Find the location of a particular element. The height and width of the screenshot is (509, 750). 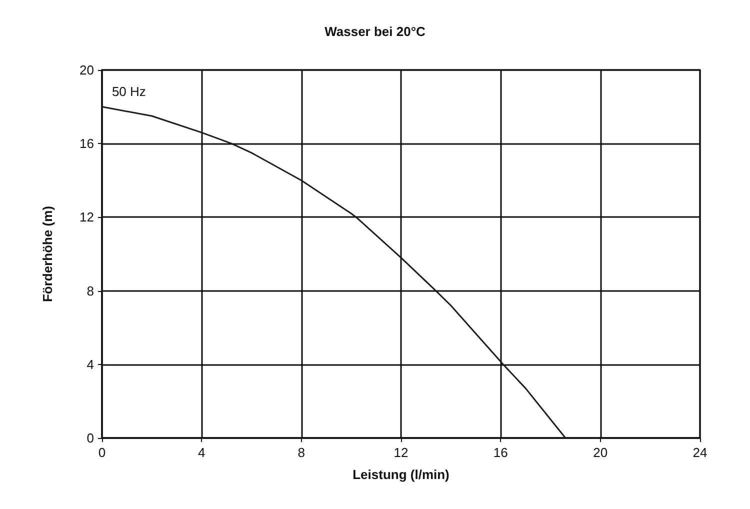

series-label: 50 Hz is located at coordinates (129, 91).